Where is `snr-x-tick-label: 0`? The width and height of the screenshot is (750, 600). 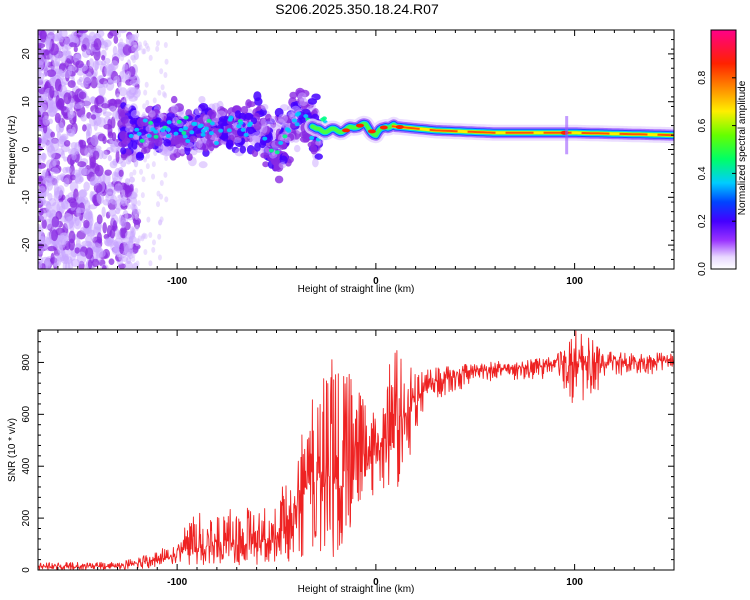
snr-x-tick-label: 0 is located at coordinates (376, 582).